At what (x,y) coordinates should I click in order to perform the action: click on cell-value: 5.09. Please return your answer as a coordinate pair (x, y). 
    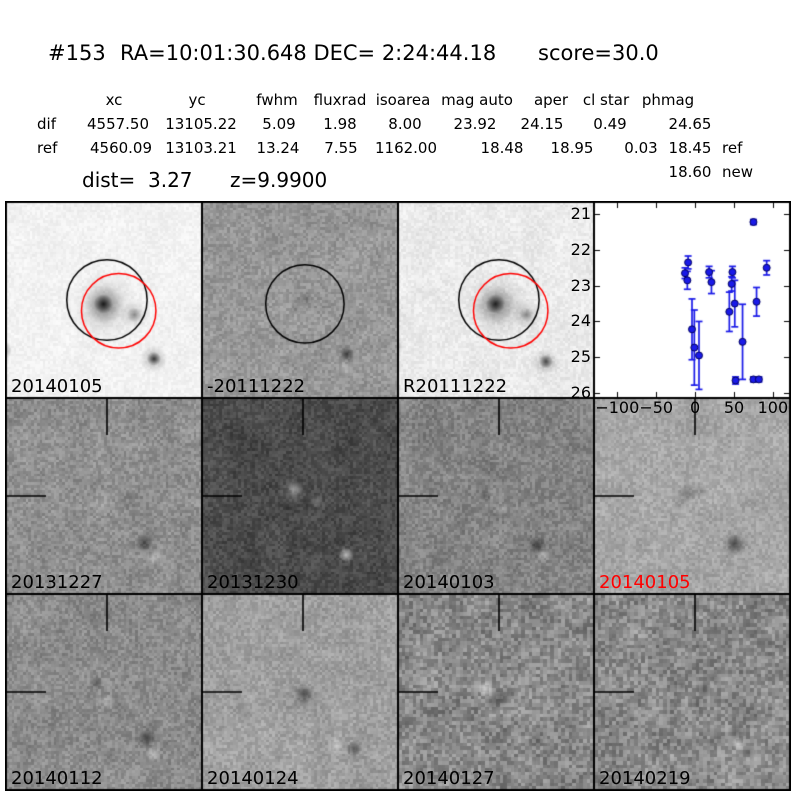
    Looking at the image, I should click on (279, 124).